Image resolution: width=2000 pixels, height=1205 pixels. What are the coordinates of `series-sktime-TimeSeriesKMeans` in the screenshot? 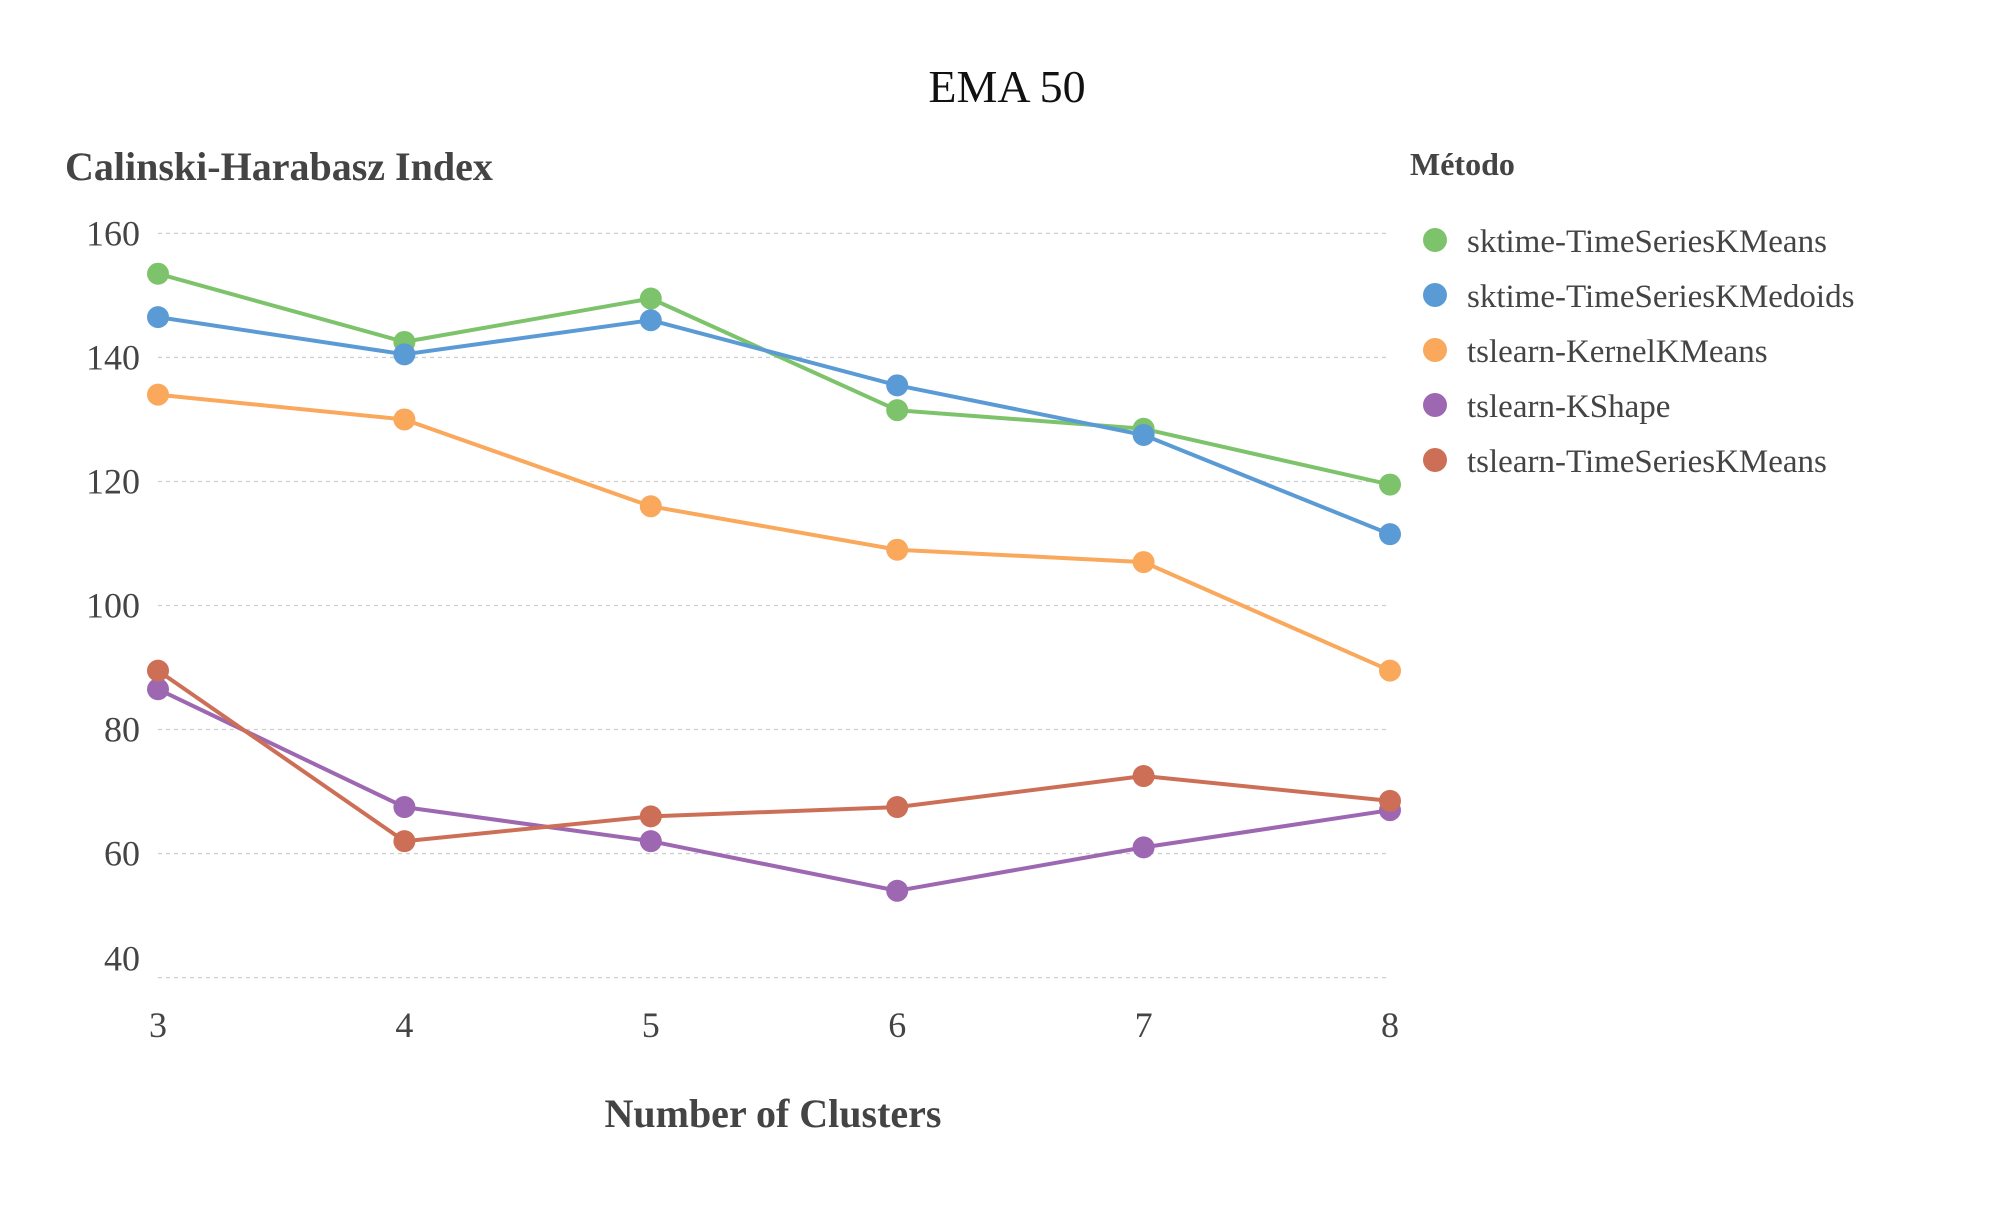 It's located at (774, 379).